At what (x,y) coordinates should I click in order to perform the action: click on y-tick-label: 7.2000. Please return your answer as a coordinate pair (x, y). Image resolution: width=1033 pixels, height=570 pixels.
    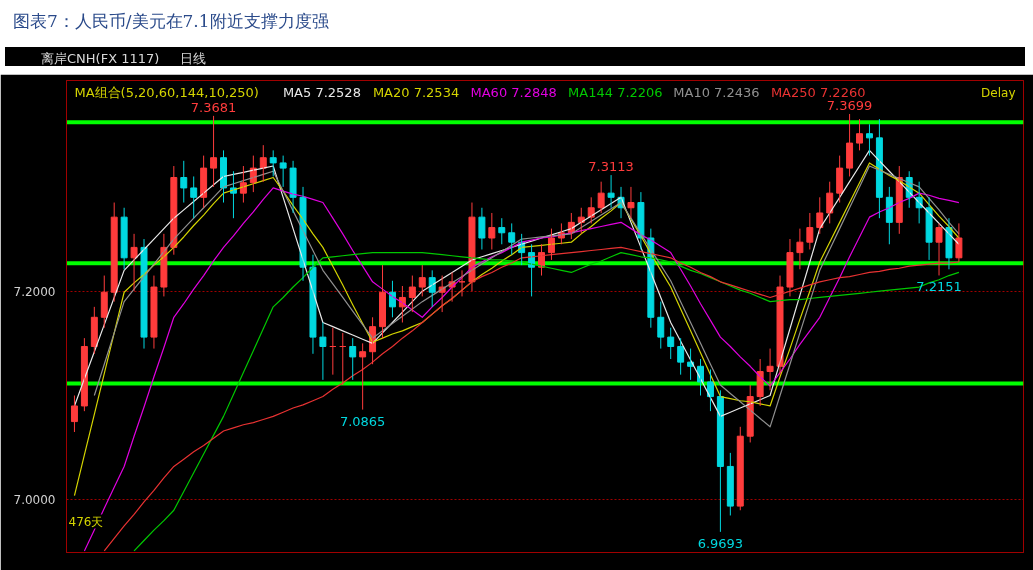
    Looking at the image, I should click on (34, 291).